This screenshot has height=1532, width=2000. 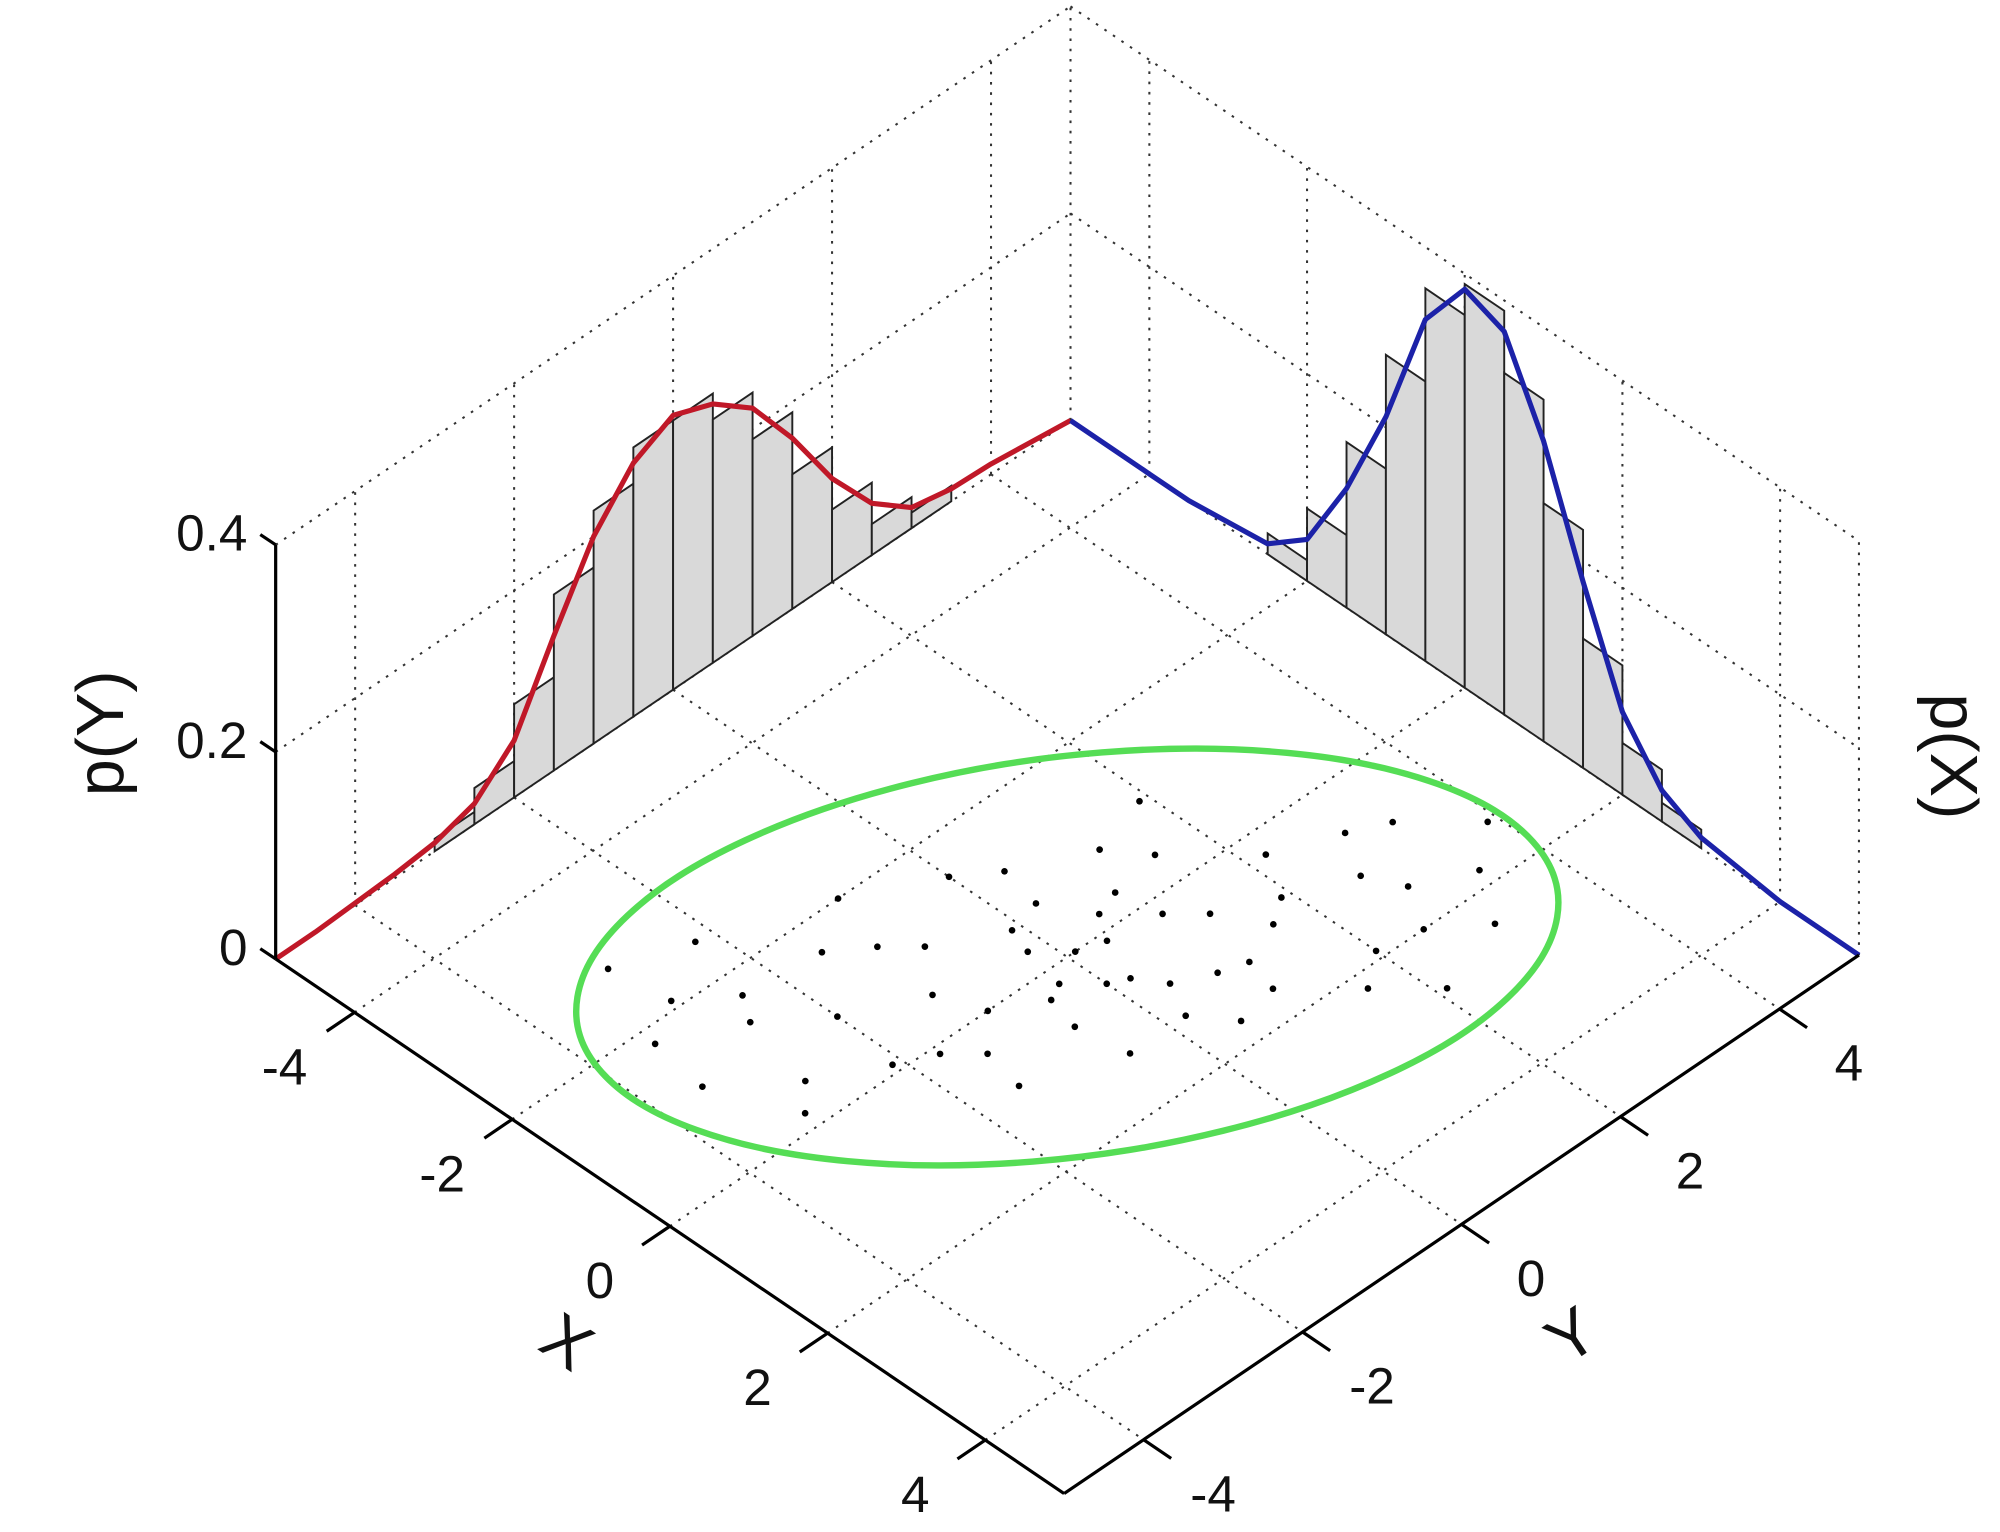 What do you see at coordinates (1372, 1386) in the screenshot?
I see `y-tick-label: -2` at bounding box center [1372, 1386].